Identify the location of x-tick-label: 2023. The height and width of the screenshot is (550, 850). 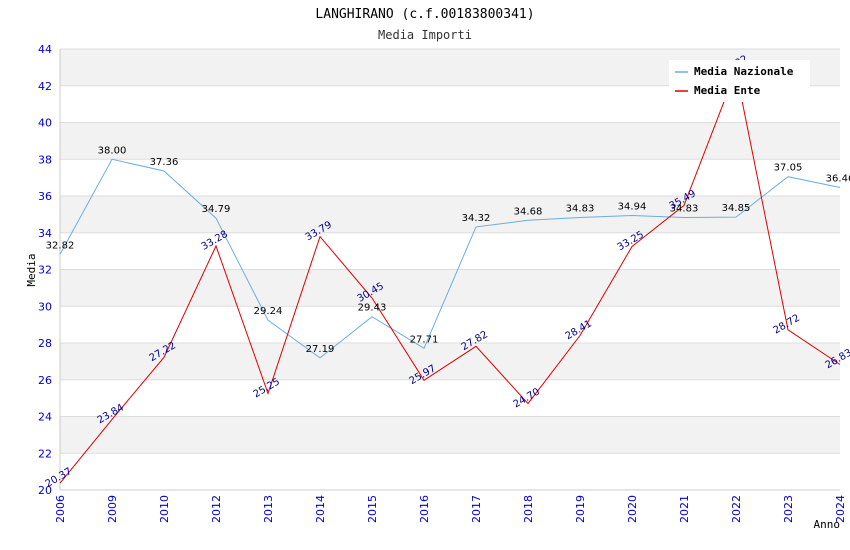
(788, 509).